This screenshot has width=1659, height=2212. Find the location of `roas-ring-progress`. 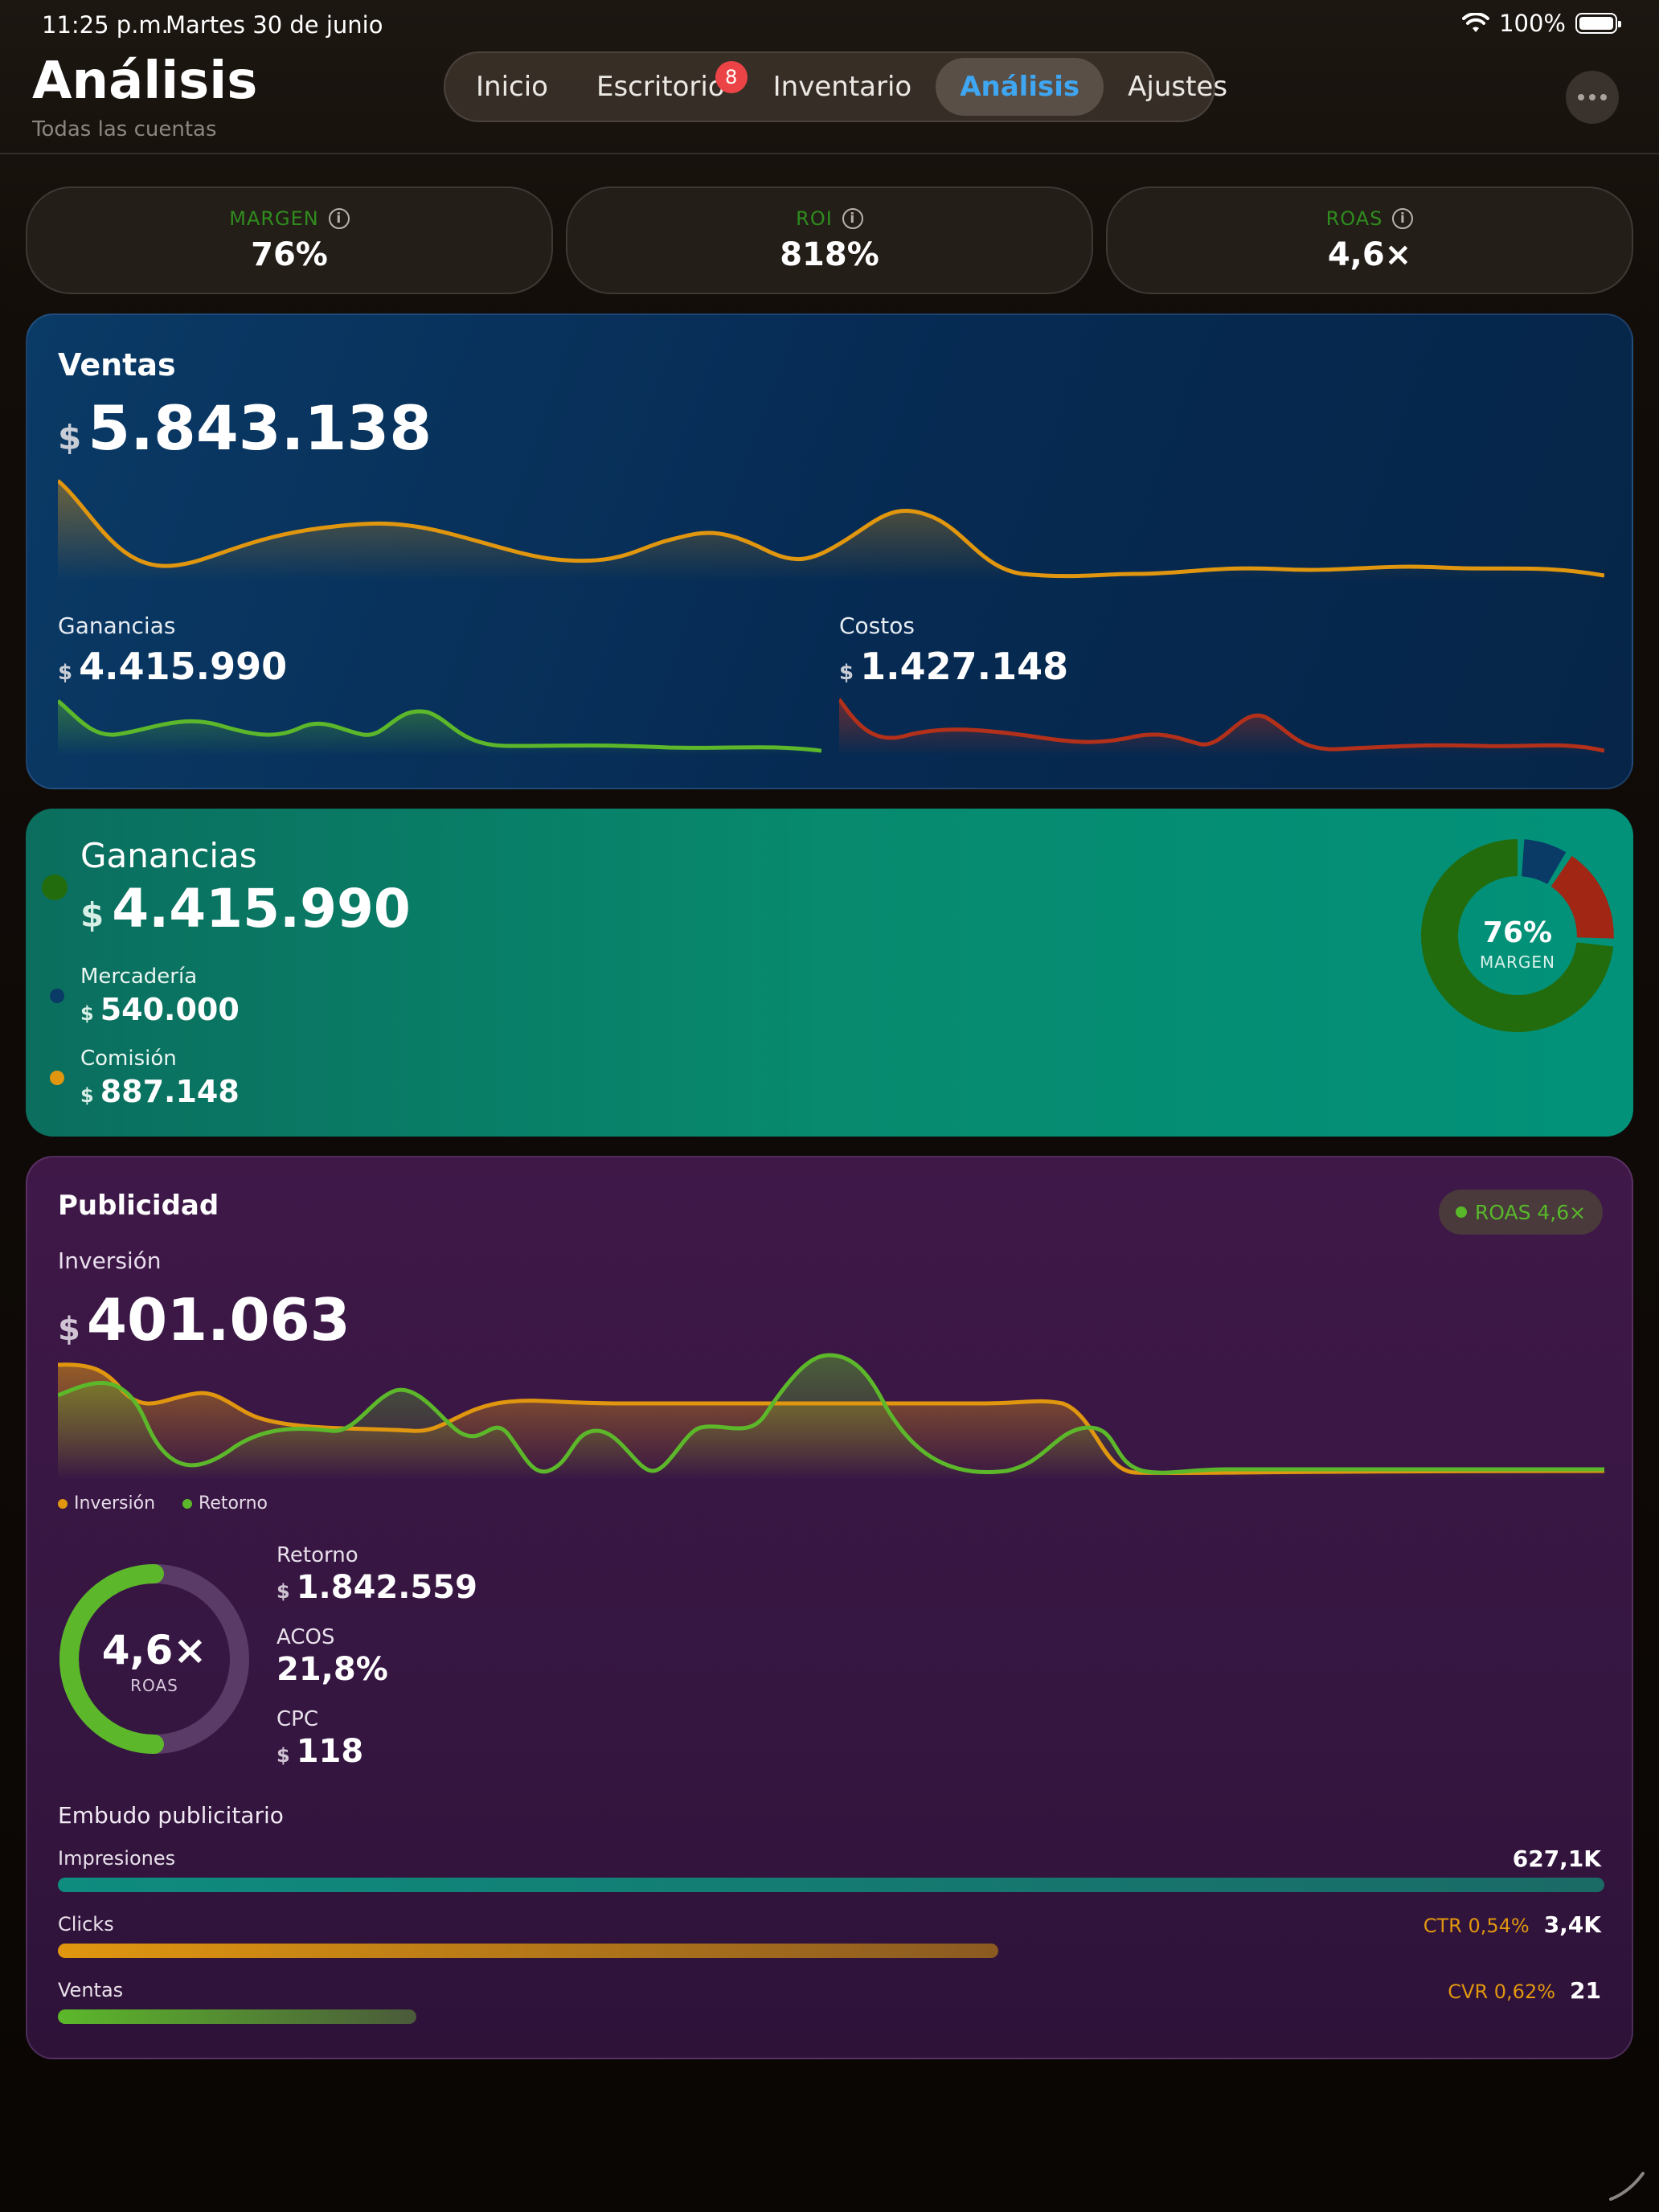

roas-ring-progress is located at coordinates (111, 1659).